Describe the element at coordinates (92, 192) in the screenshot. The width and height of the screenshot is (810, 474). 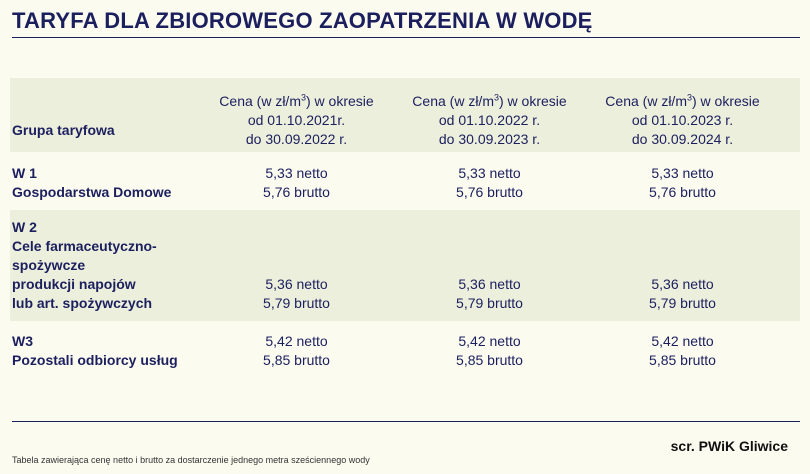
I see `group-description: Gospodarstwa Domowe` at that location.